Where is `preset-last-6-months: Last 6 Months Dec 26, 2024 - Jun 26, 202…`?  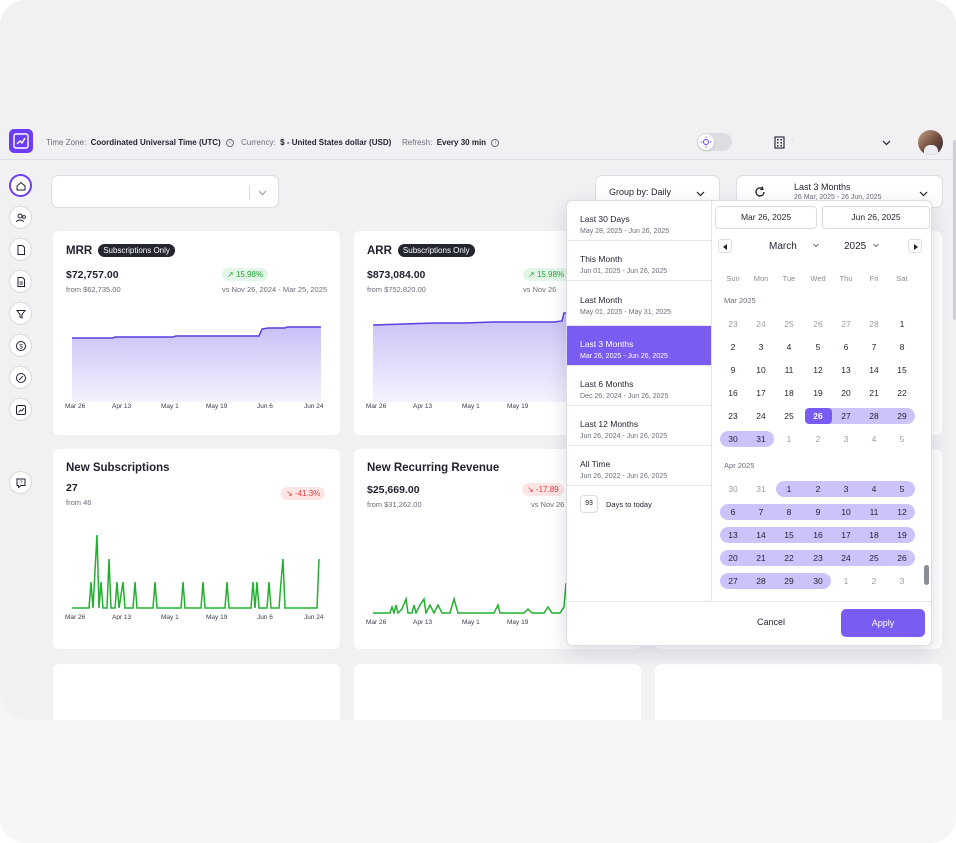 preset-last-6-months: Last 6 Months Dec 26, 2024 - Jun 26, 202… is located at coordinates (639, 386).